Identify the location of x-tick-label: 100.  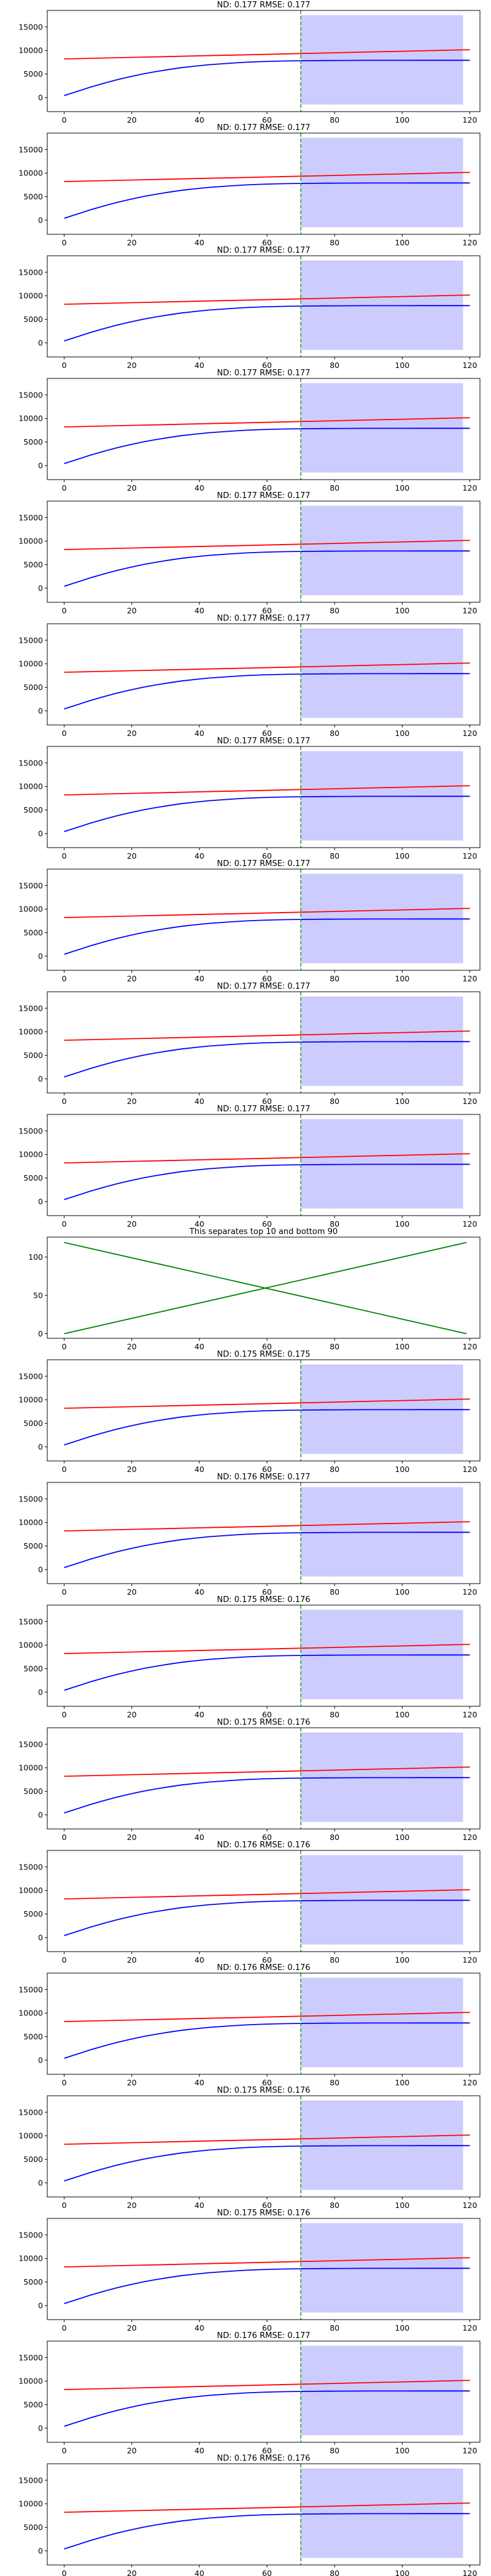
(402, 2572).